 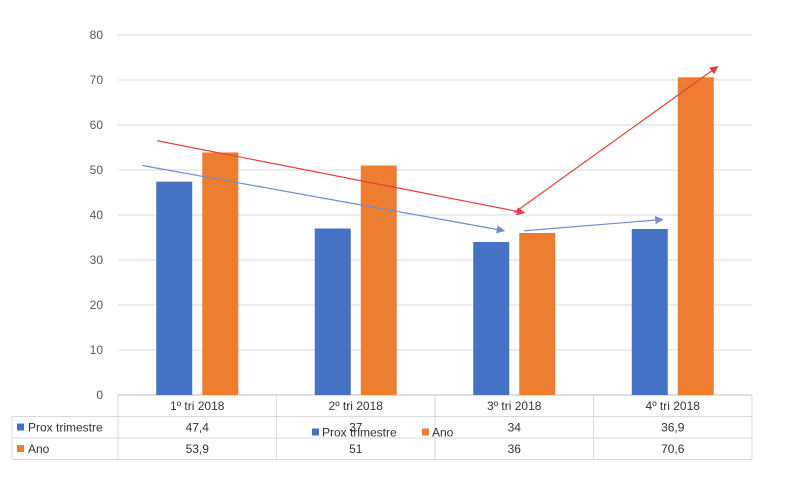 What do you see at coordinates (99, 395) in the screenshot?
I see `y-tick-label: 0` at bounding box center [99, 395].